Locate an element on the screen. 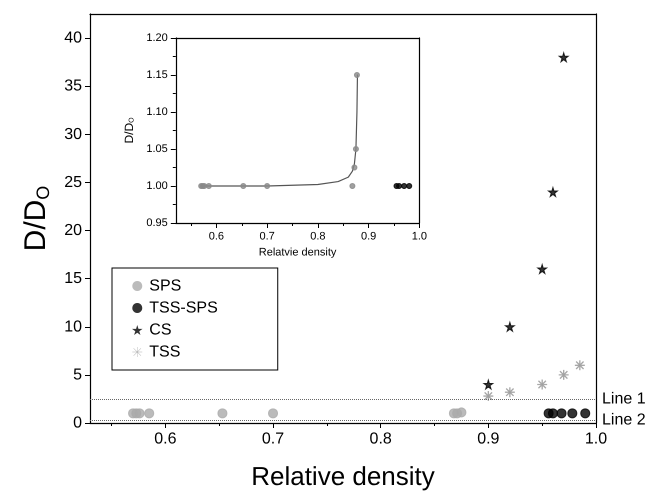 The image size is (659, 496). y-axis-title: D/DO is located at coordinates (36, 219).